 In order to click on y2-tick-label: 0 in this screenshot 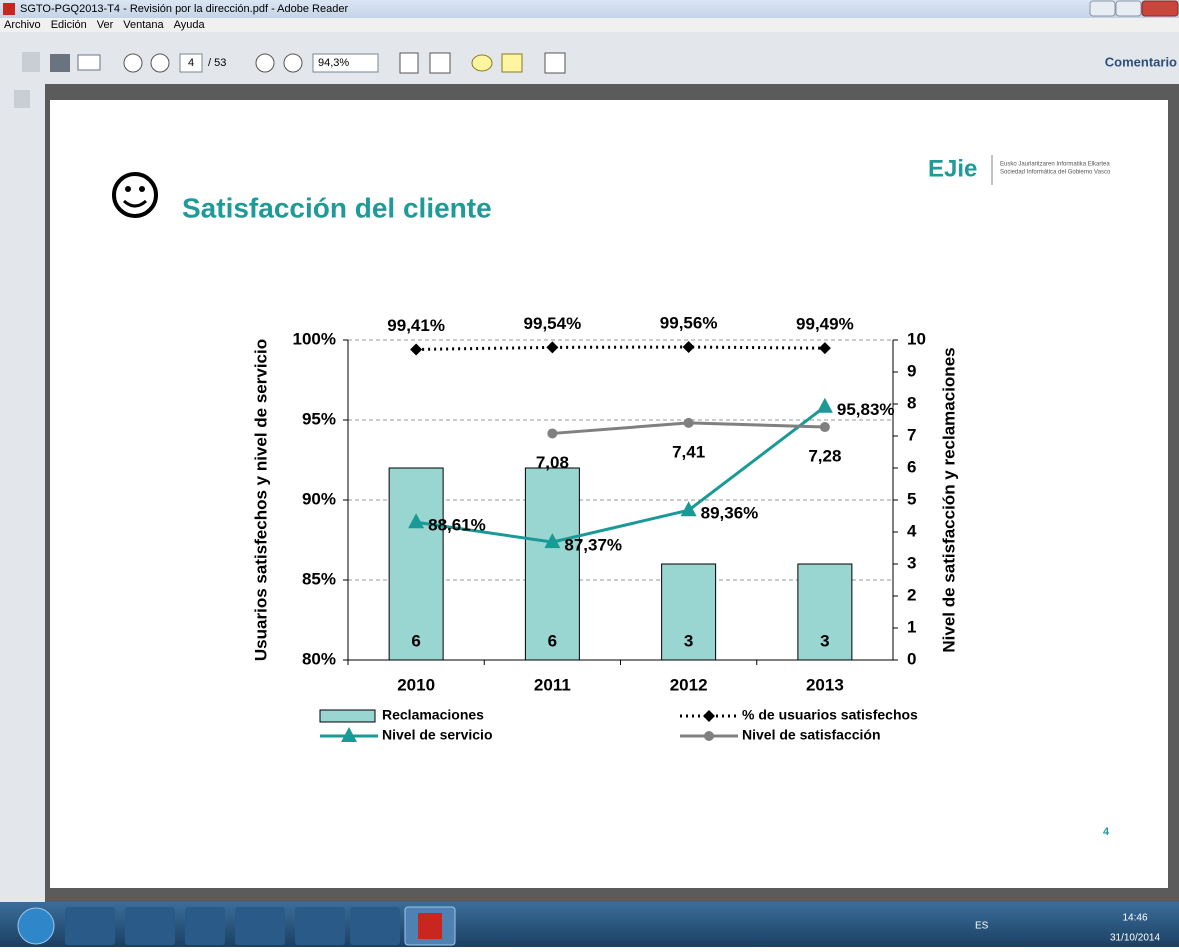, I will do `click(911, 658)`.